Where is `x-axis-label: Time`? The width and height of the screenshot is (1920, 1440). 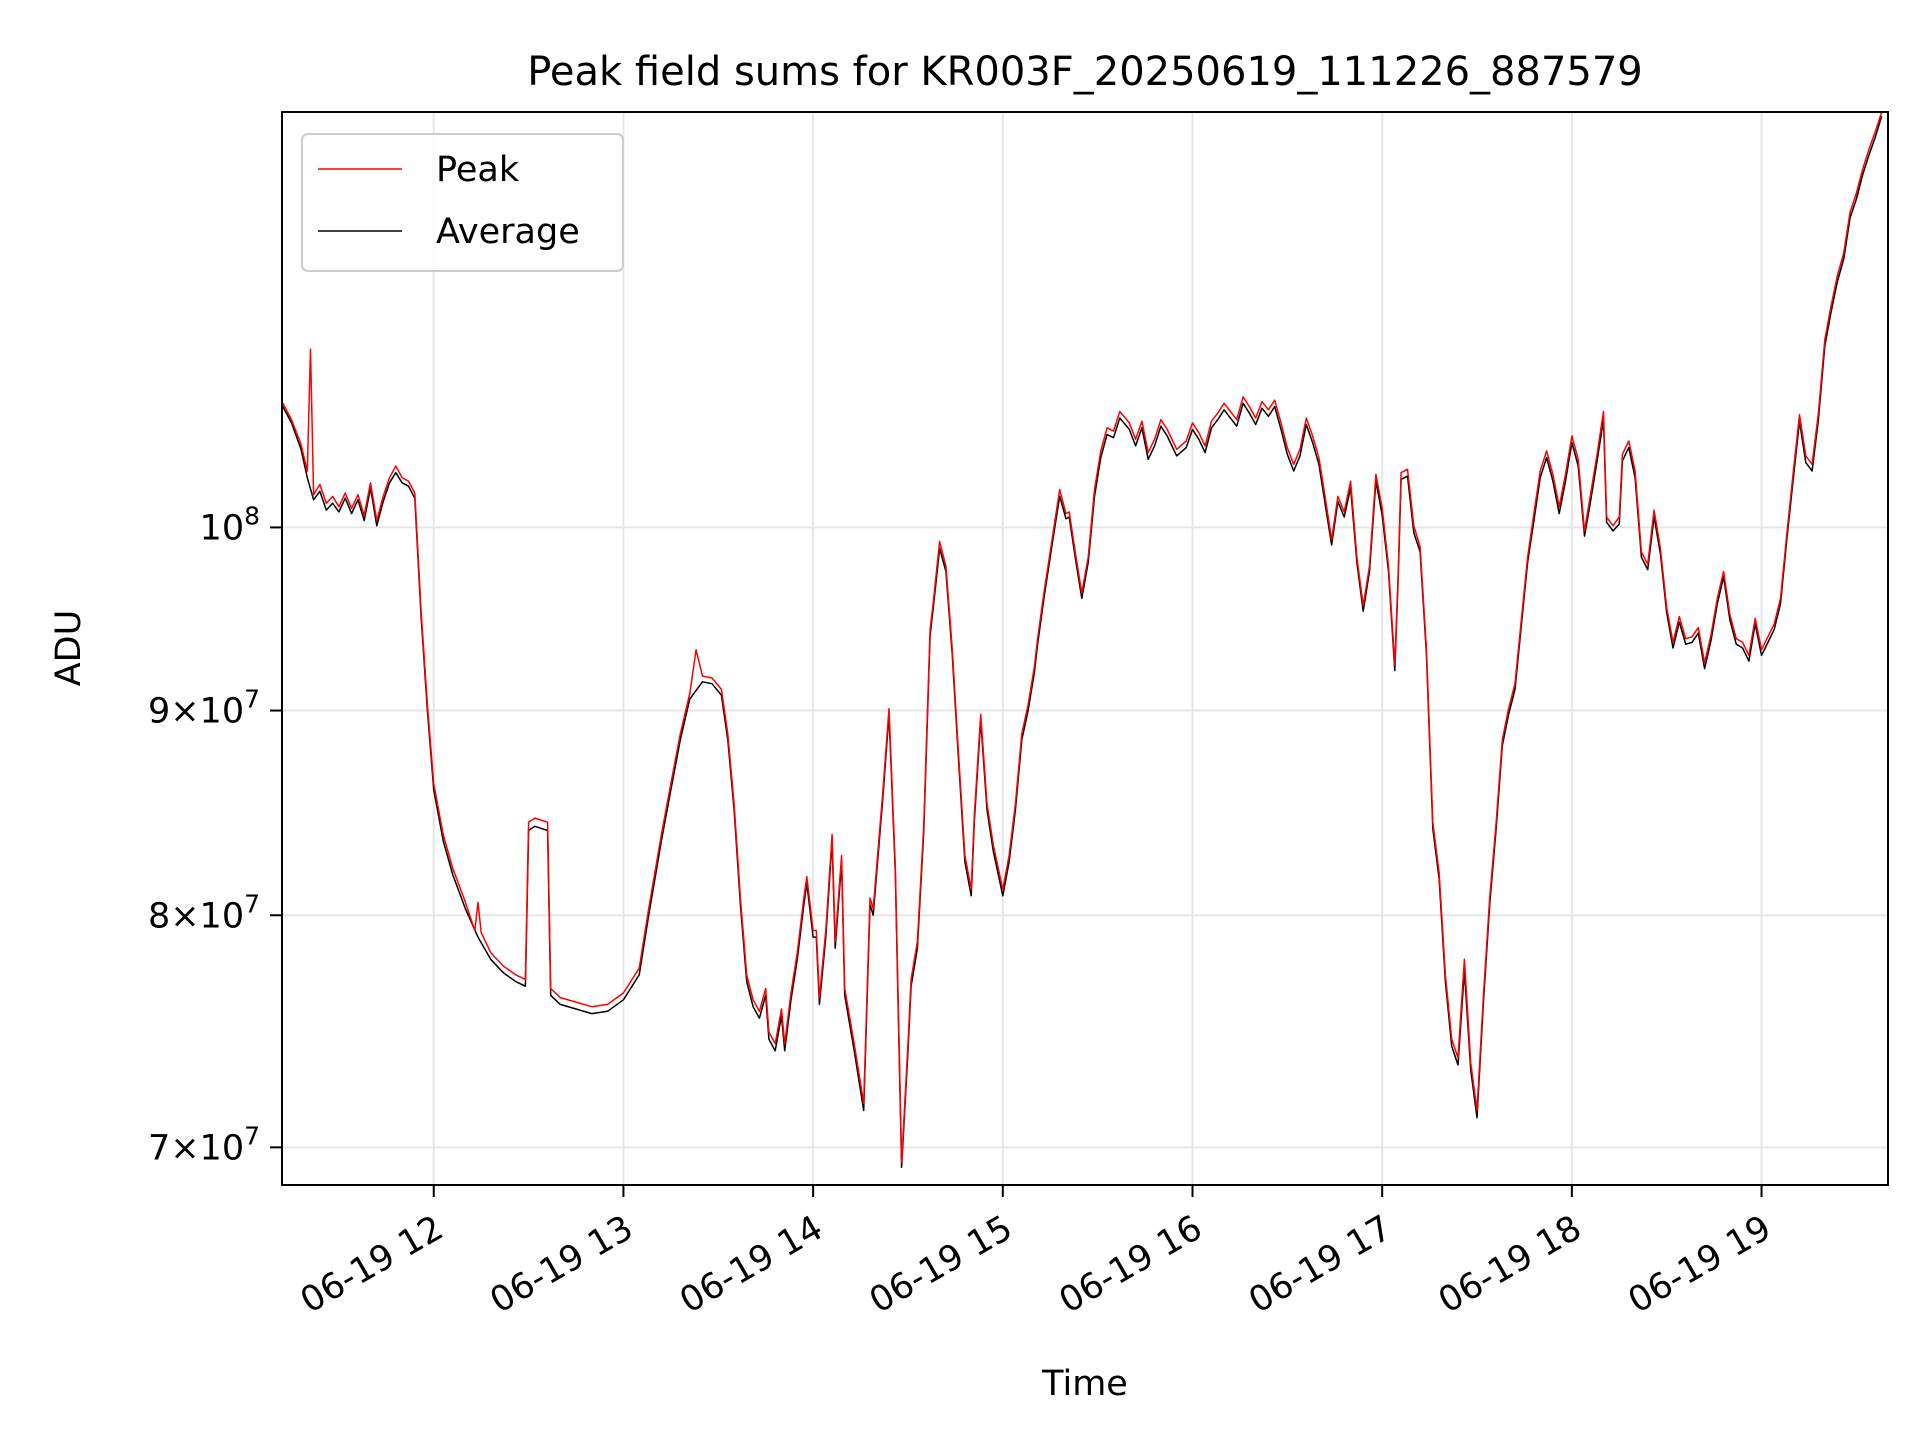
x-axis-label: Time is located at coordinates (1084, 1384).